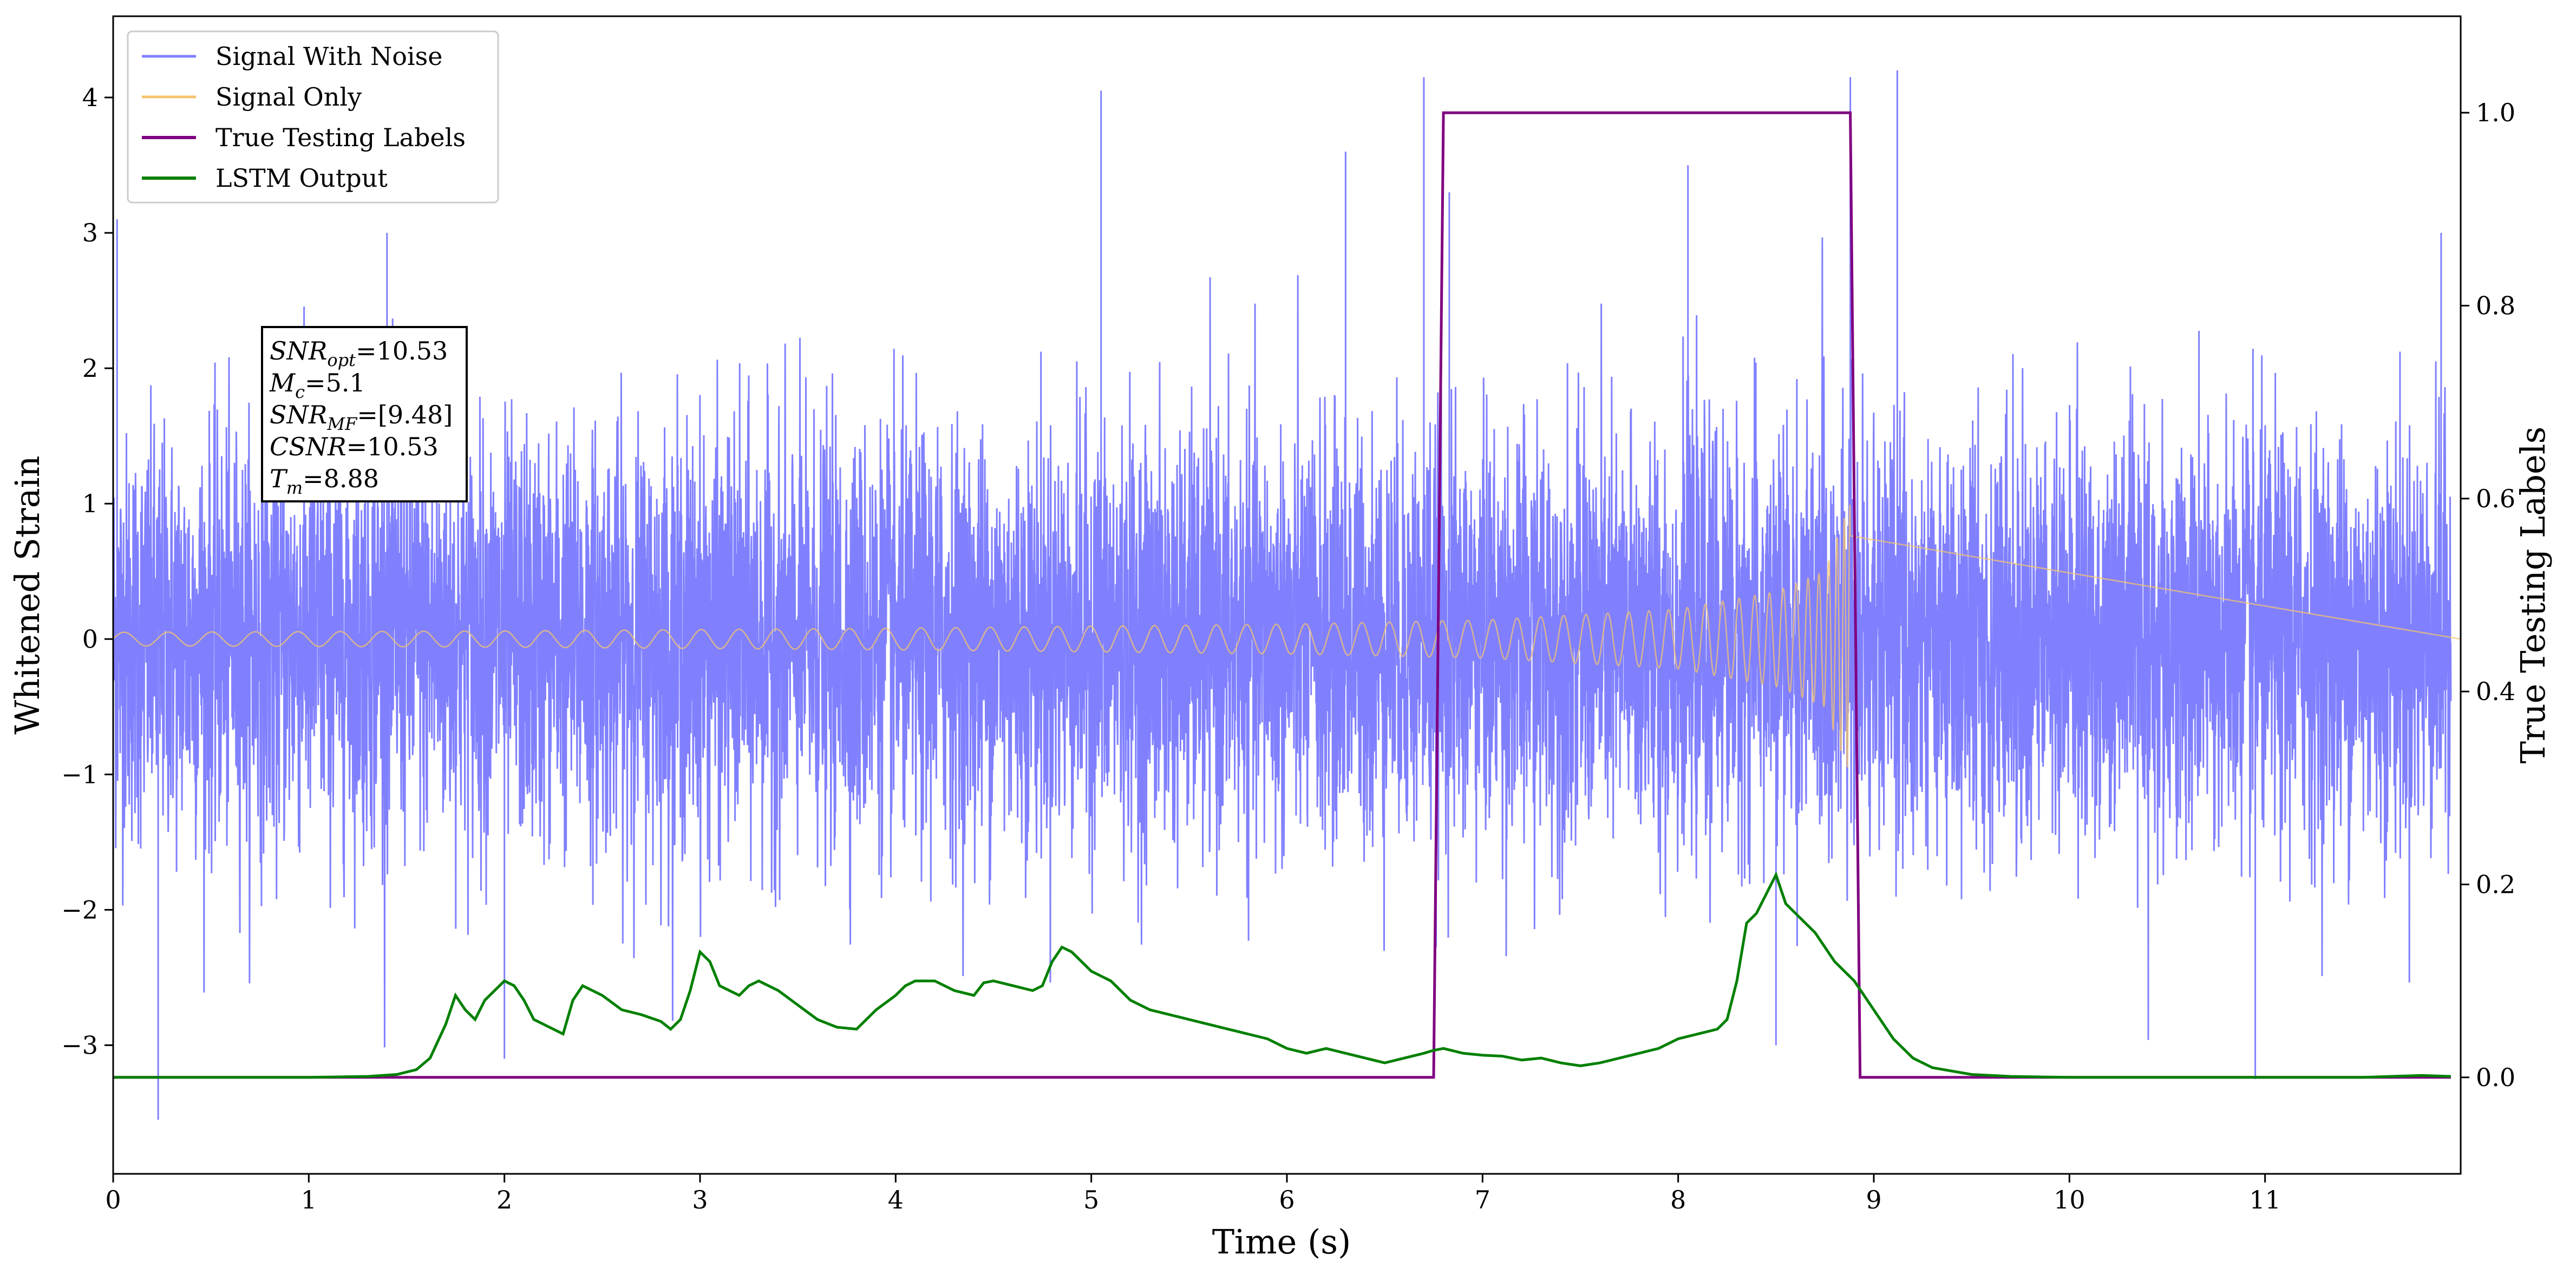 Image resolution: width=2576 pixels, height=1274 pixels. What do you see at coordinates (328, 56) in the screenshot?
I see `legend-entry-label: Signal With Noise` at bounding box center [328, 56].